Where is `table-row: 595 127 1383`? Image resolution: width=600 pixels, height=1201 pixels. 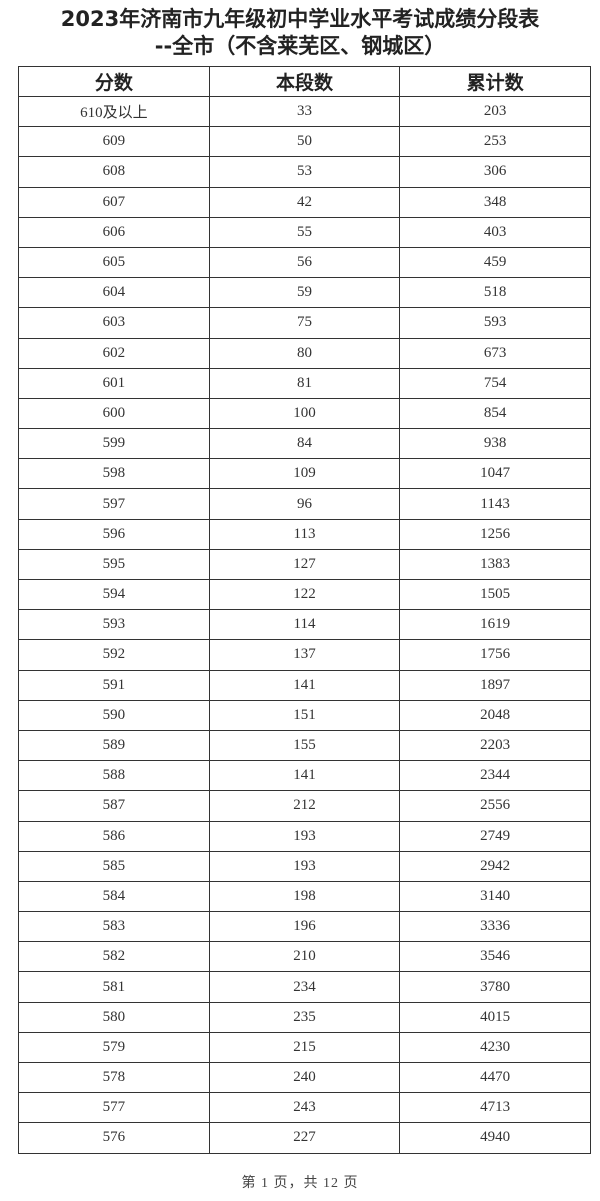
table-row: 595 127 1383 is located at coordinates (304, 564).